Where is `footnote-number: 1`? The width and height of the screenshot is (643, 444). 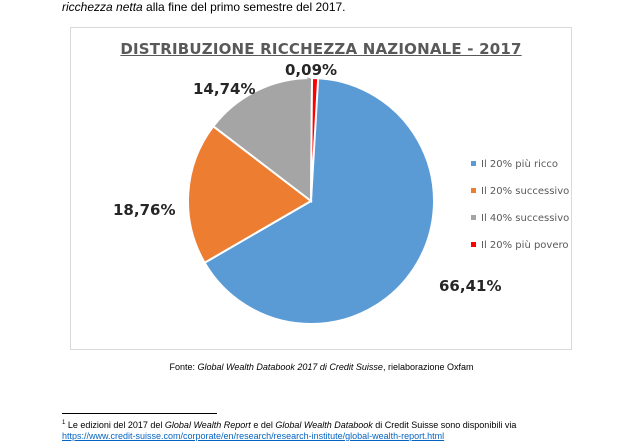
footnote-number: 1 is located at coordinates (64, 423).